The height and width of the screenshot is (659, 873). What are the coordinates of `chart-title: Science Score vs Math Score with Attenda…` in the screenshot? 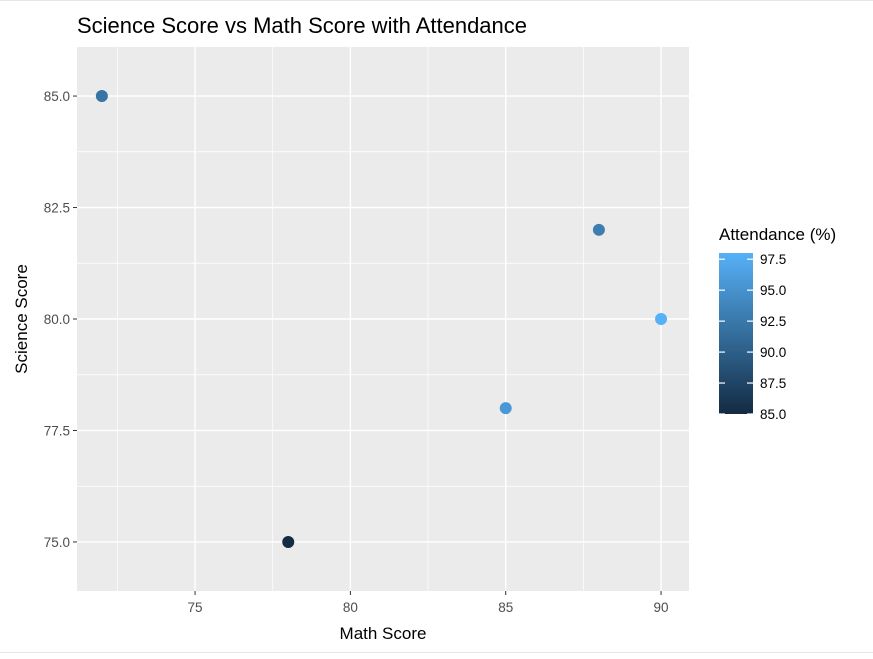 It's located at (302, 25).